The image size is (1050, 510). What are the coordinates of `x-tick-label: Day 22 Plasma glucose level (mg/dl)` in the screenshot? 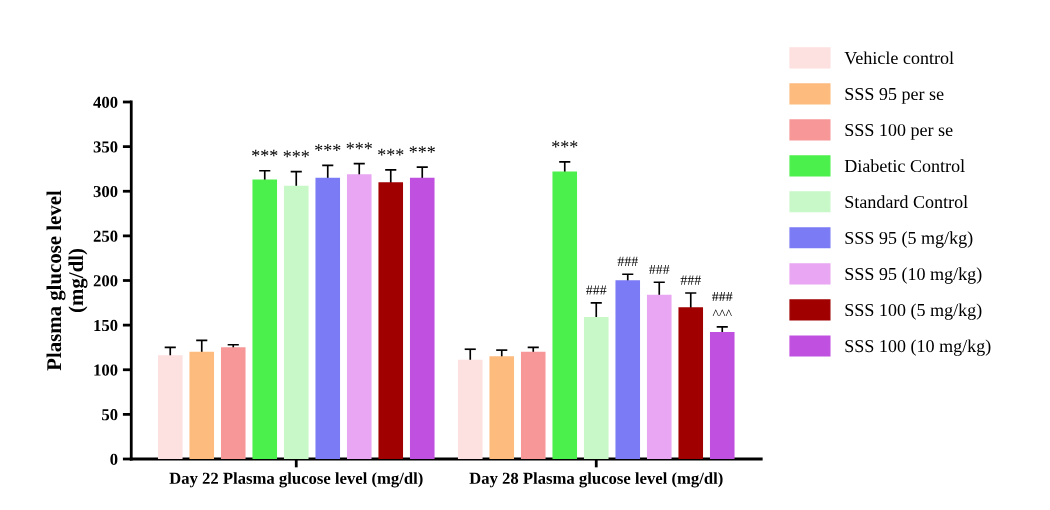 It's located at (296, 480).